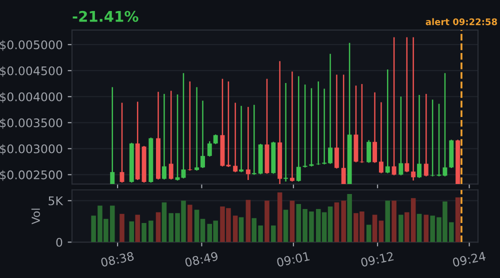 The height and width of the screenshot is (278, 500). What do you see at coordinates (31, 149) in the screenshot?
I see `y-tick-label: $0.003000` at bounding box center [31, 149].